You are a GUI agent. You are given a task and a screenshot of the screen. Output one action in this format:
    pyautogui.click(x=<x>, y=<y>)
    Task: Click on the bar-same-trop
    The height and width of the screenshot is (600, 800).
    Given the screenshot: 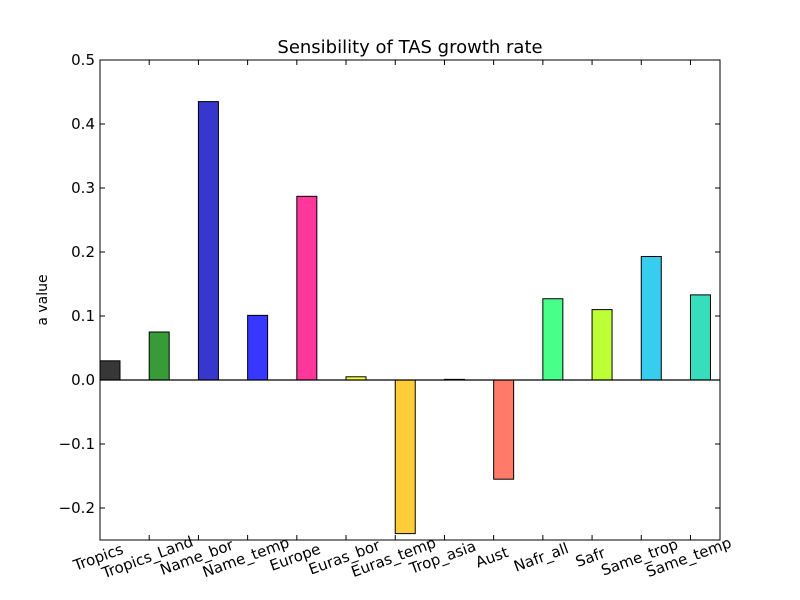 What is the action you would take?
    pyautogui.click(x=651, y=318)
    